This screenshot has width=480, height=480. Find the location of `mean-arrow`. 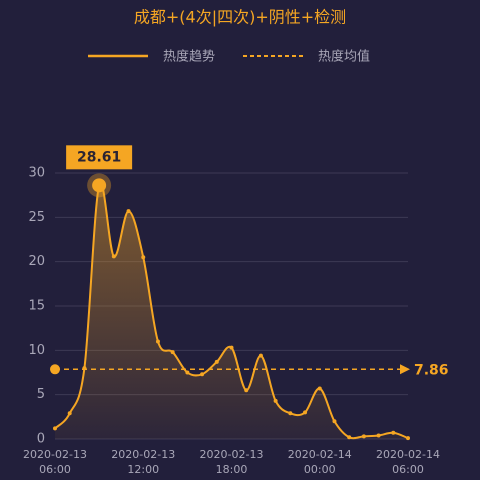

mean-arrow is located at coordinates (405, 369).